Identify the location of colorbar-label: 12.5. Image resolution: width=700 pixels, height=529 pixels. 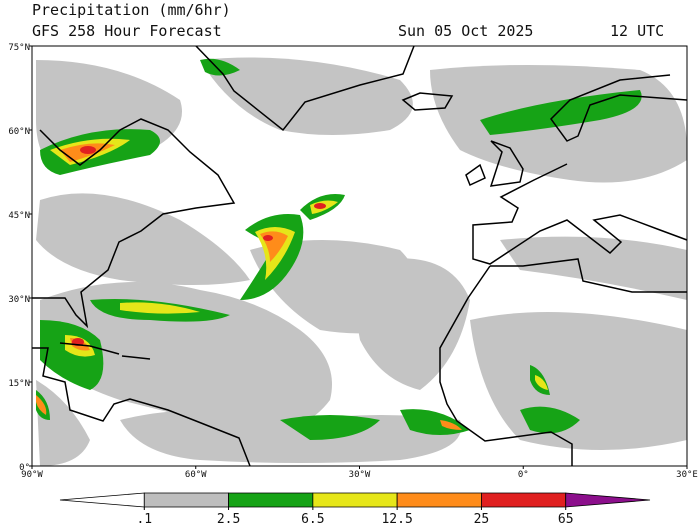
(396, 518).